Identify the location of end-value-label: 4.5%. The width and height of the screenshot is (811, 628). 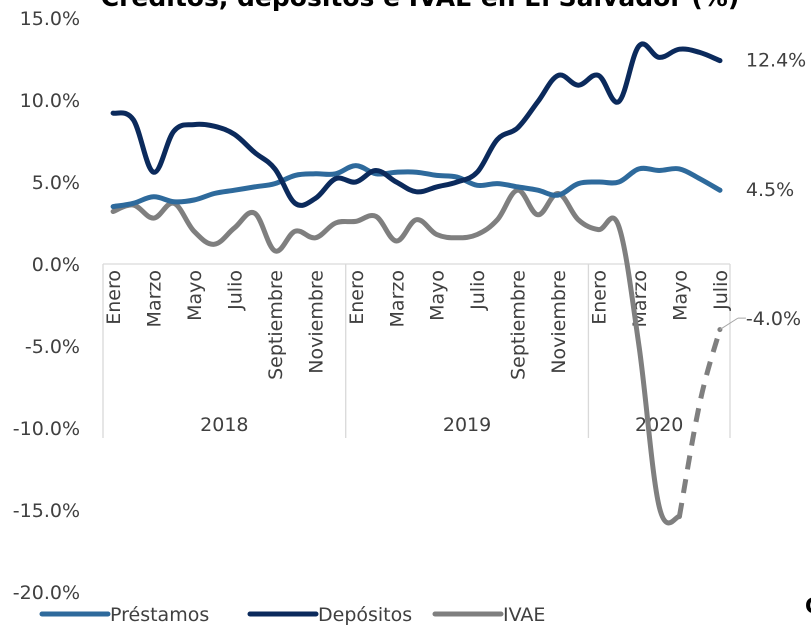
(770, 190).